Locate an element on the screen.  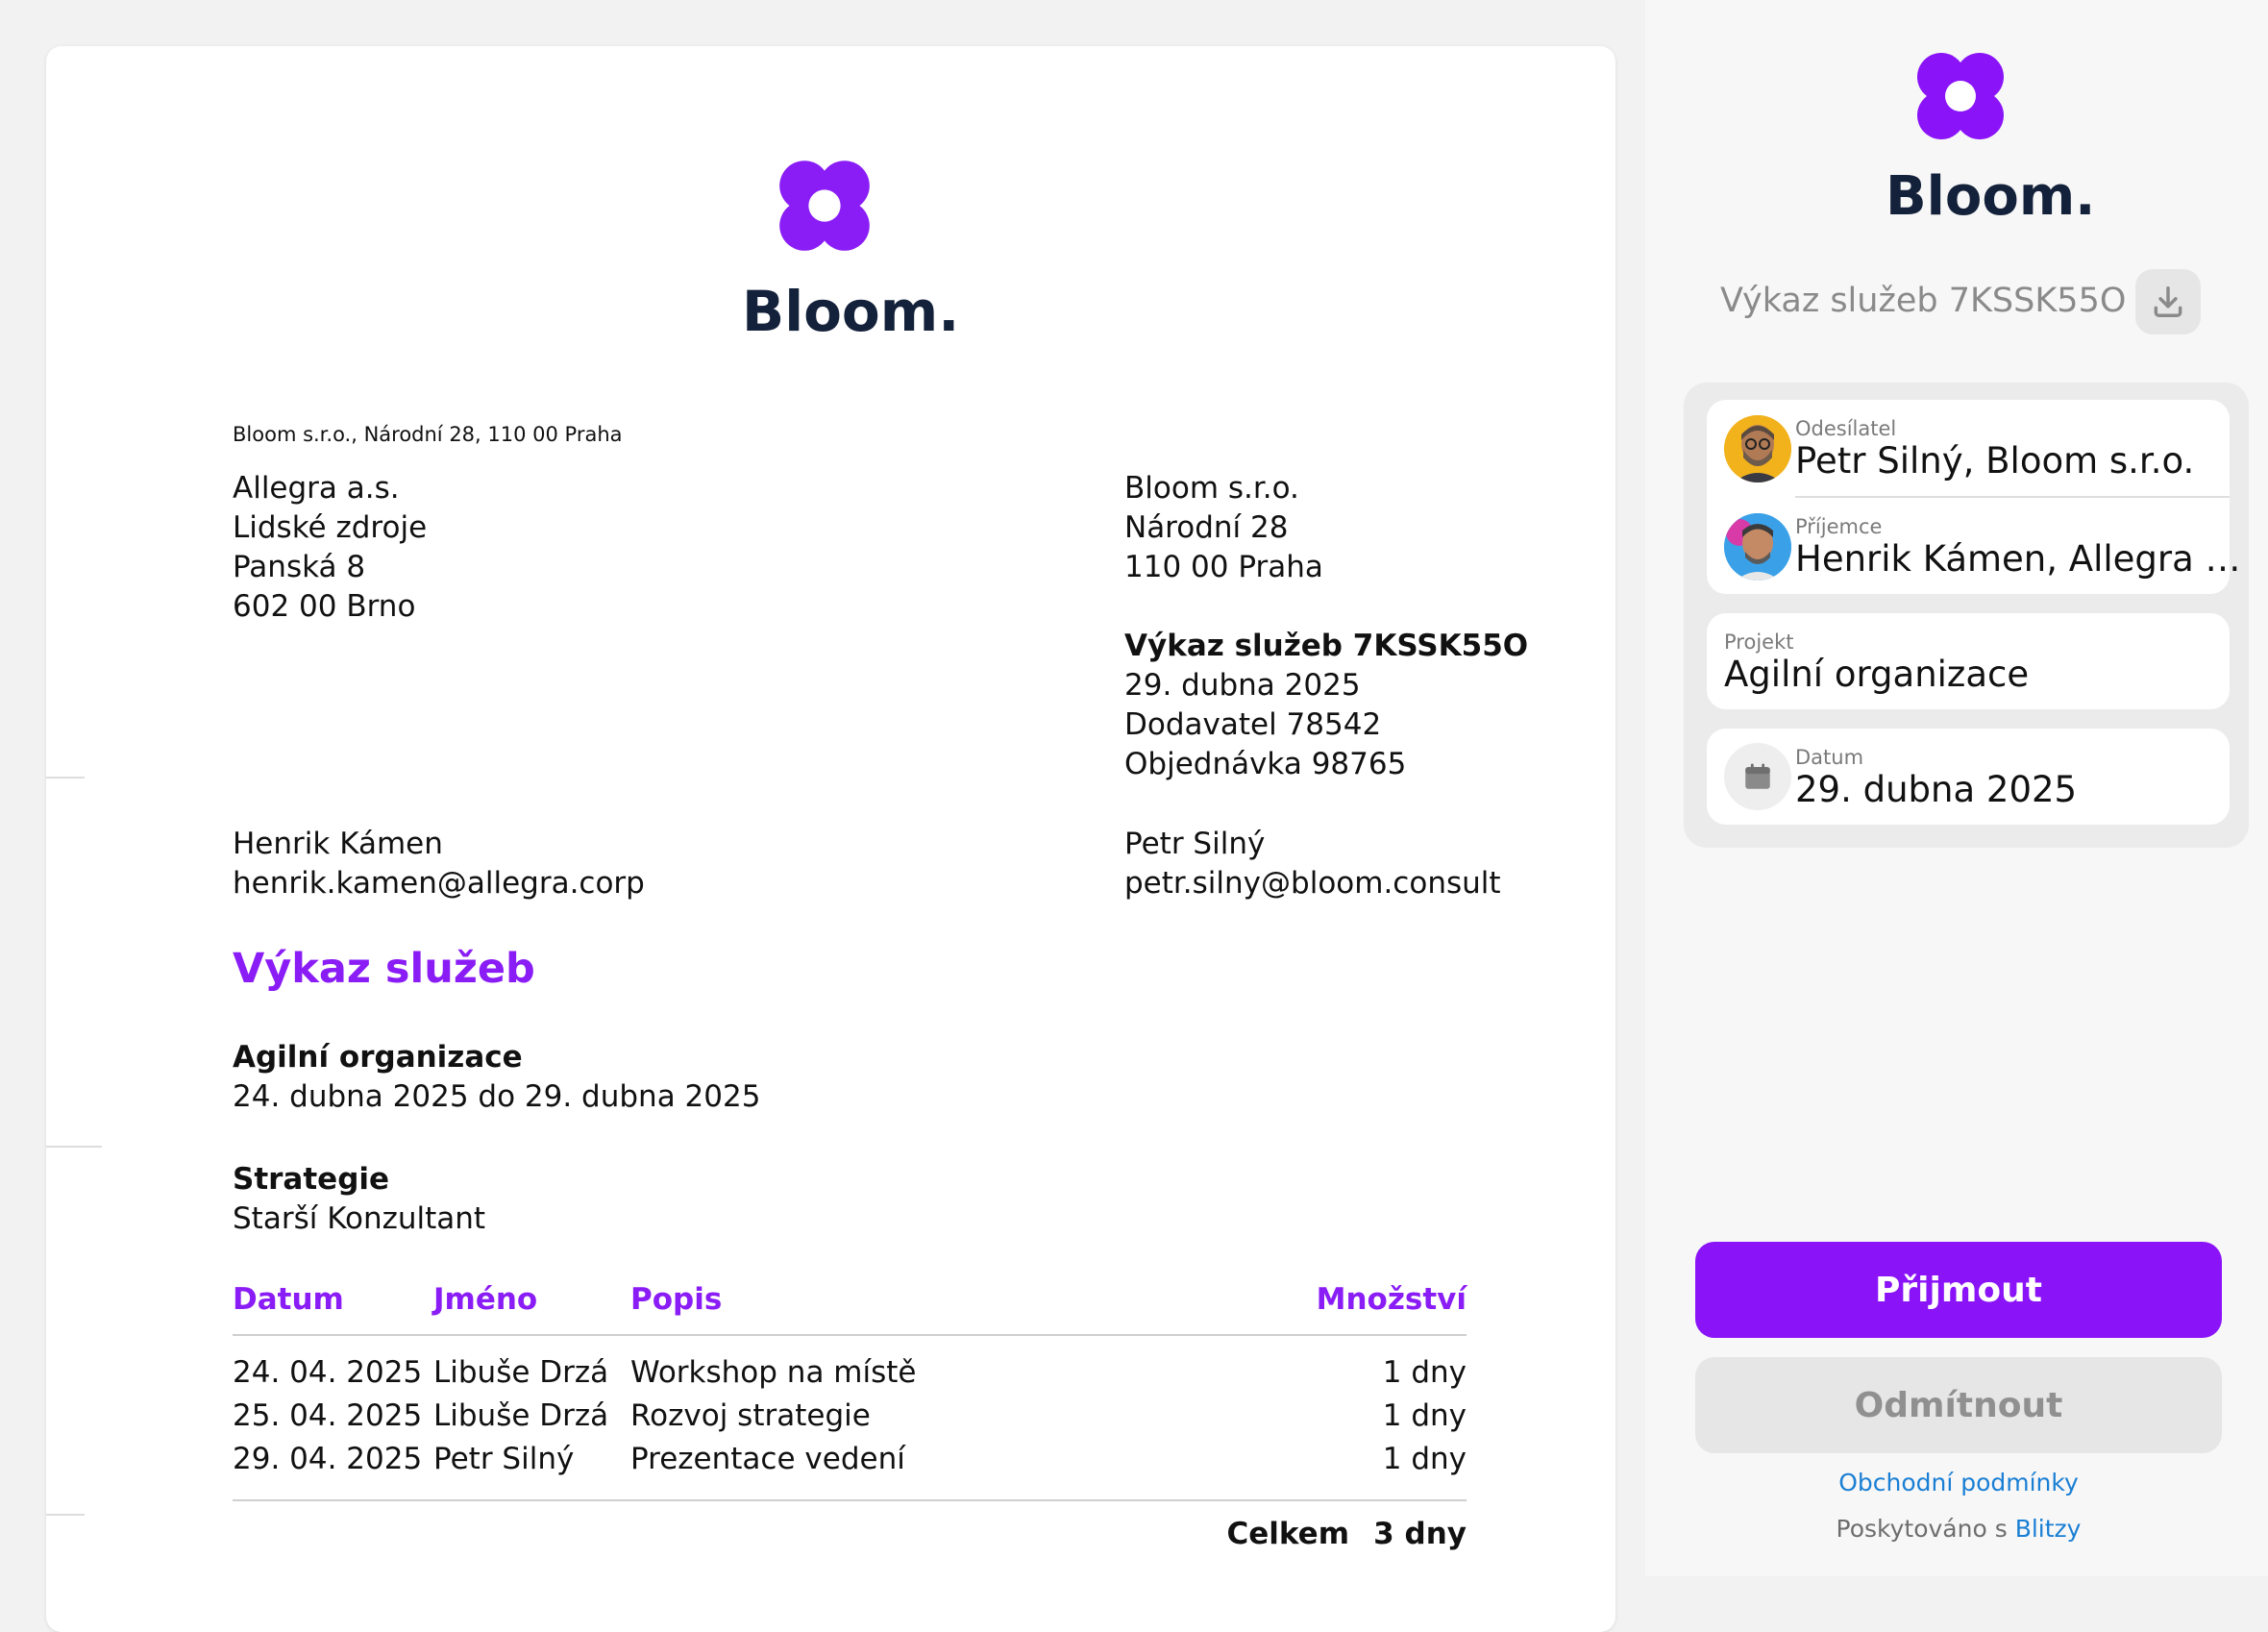
download-icon is located at coordinates (2168, 301).